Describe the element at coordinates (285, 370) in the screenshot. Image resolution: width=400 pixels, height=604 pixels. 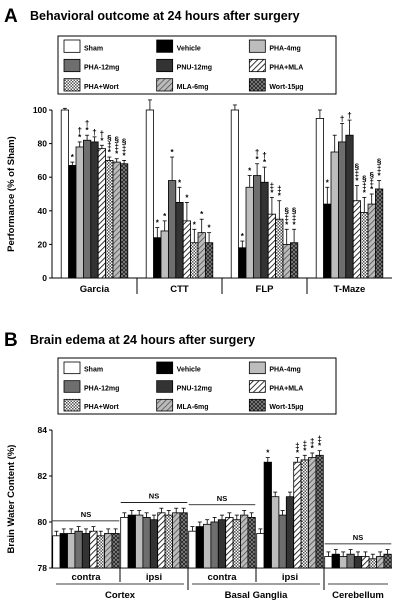
I see `legend-label: PHA-4mg` at that location.